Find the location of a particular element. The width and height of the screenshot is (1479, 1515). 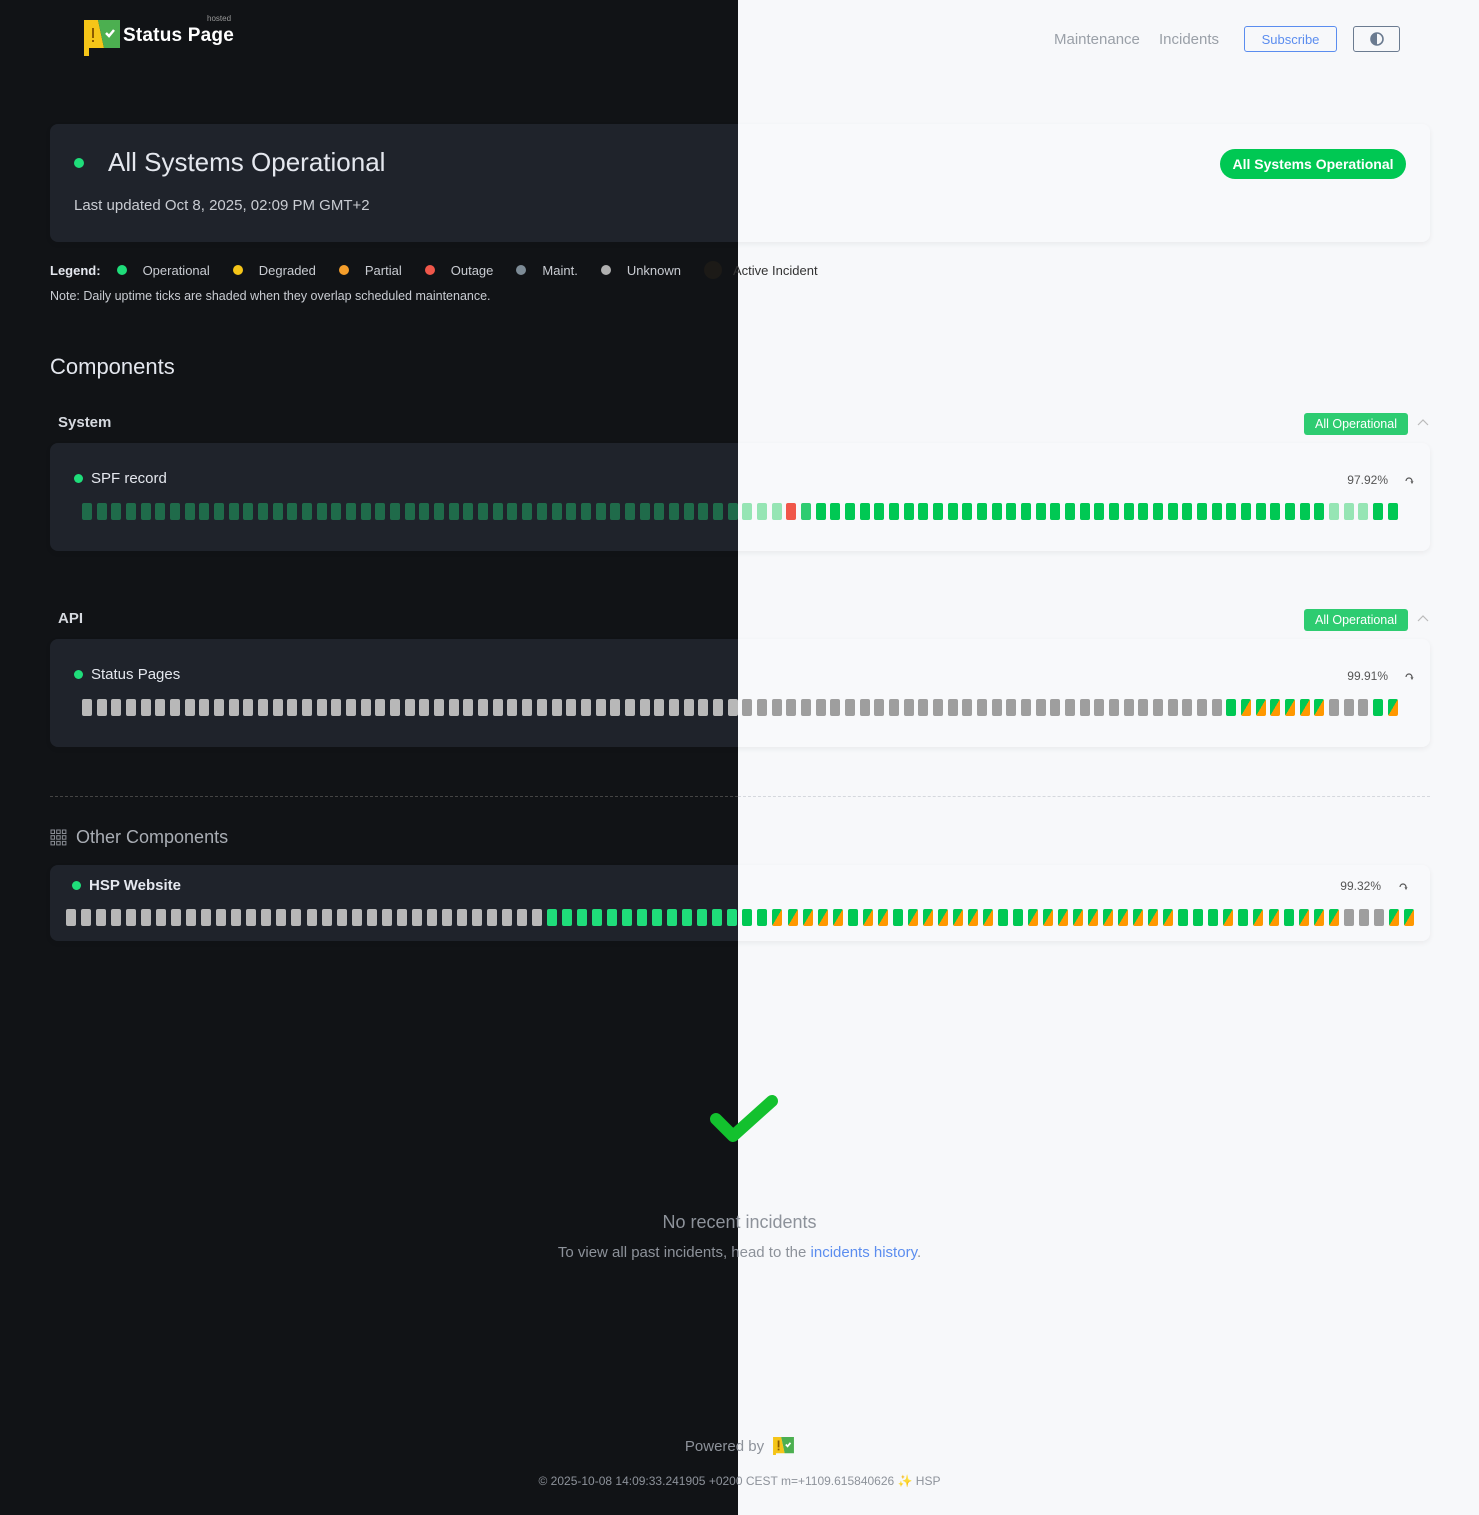

refresh-icon is located at coordinates (1409, 481).